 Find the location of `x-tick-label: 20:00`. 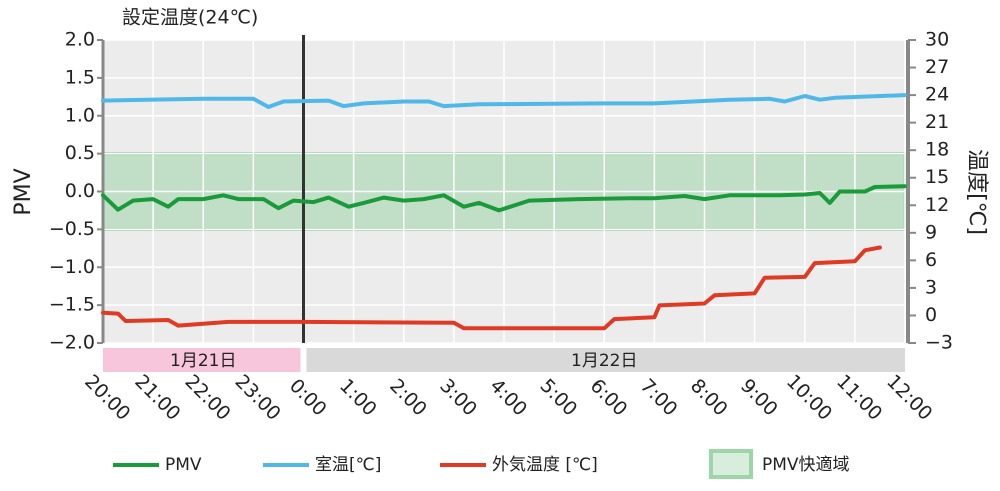

x-tick-label: 20:00 is located at coordinates (107, 398).